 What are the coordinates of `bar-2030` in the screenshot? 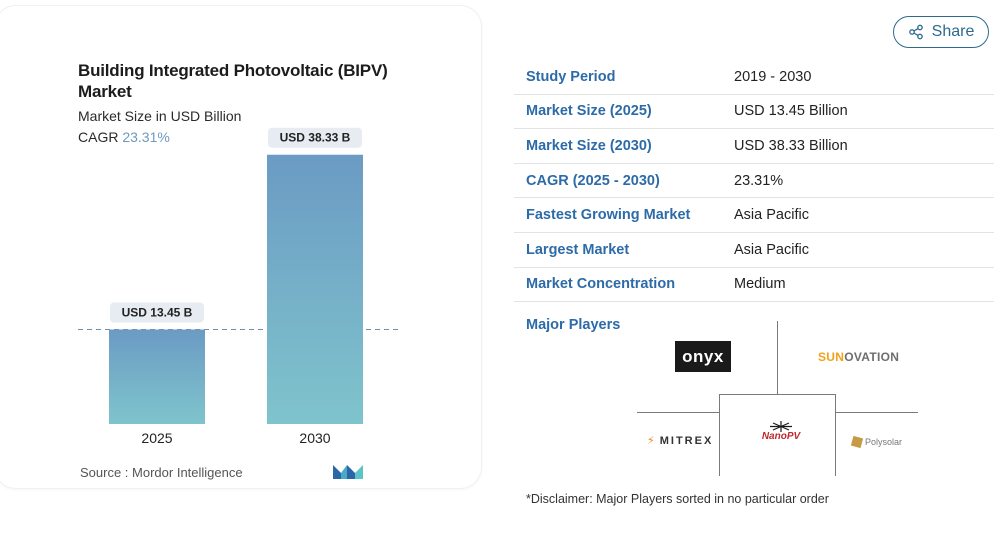 It's located at (315, 289).